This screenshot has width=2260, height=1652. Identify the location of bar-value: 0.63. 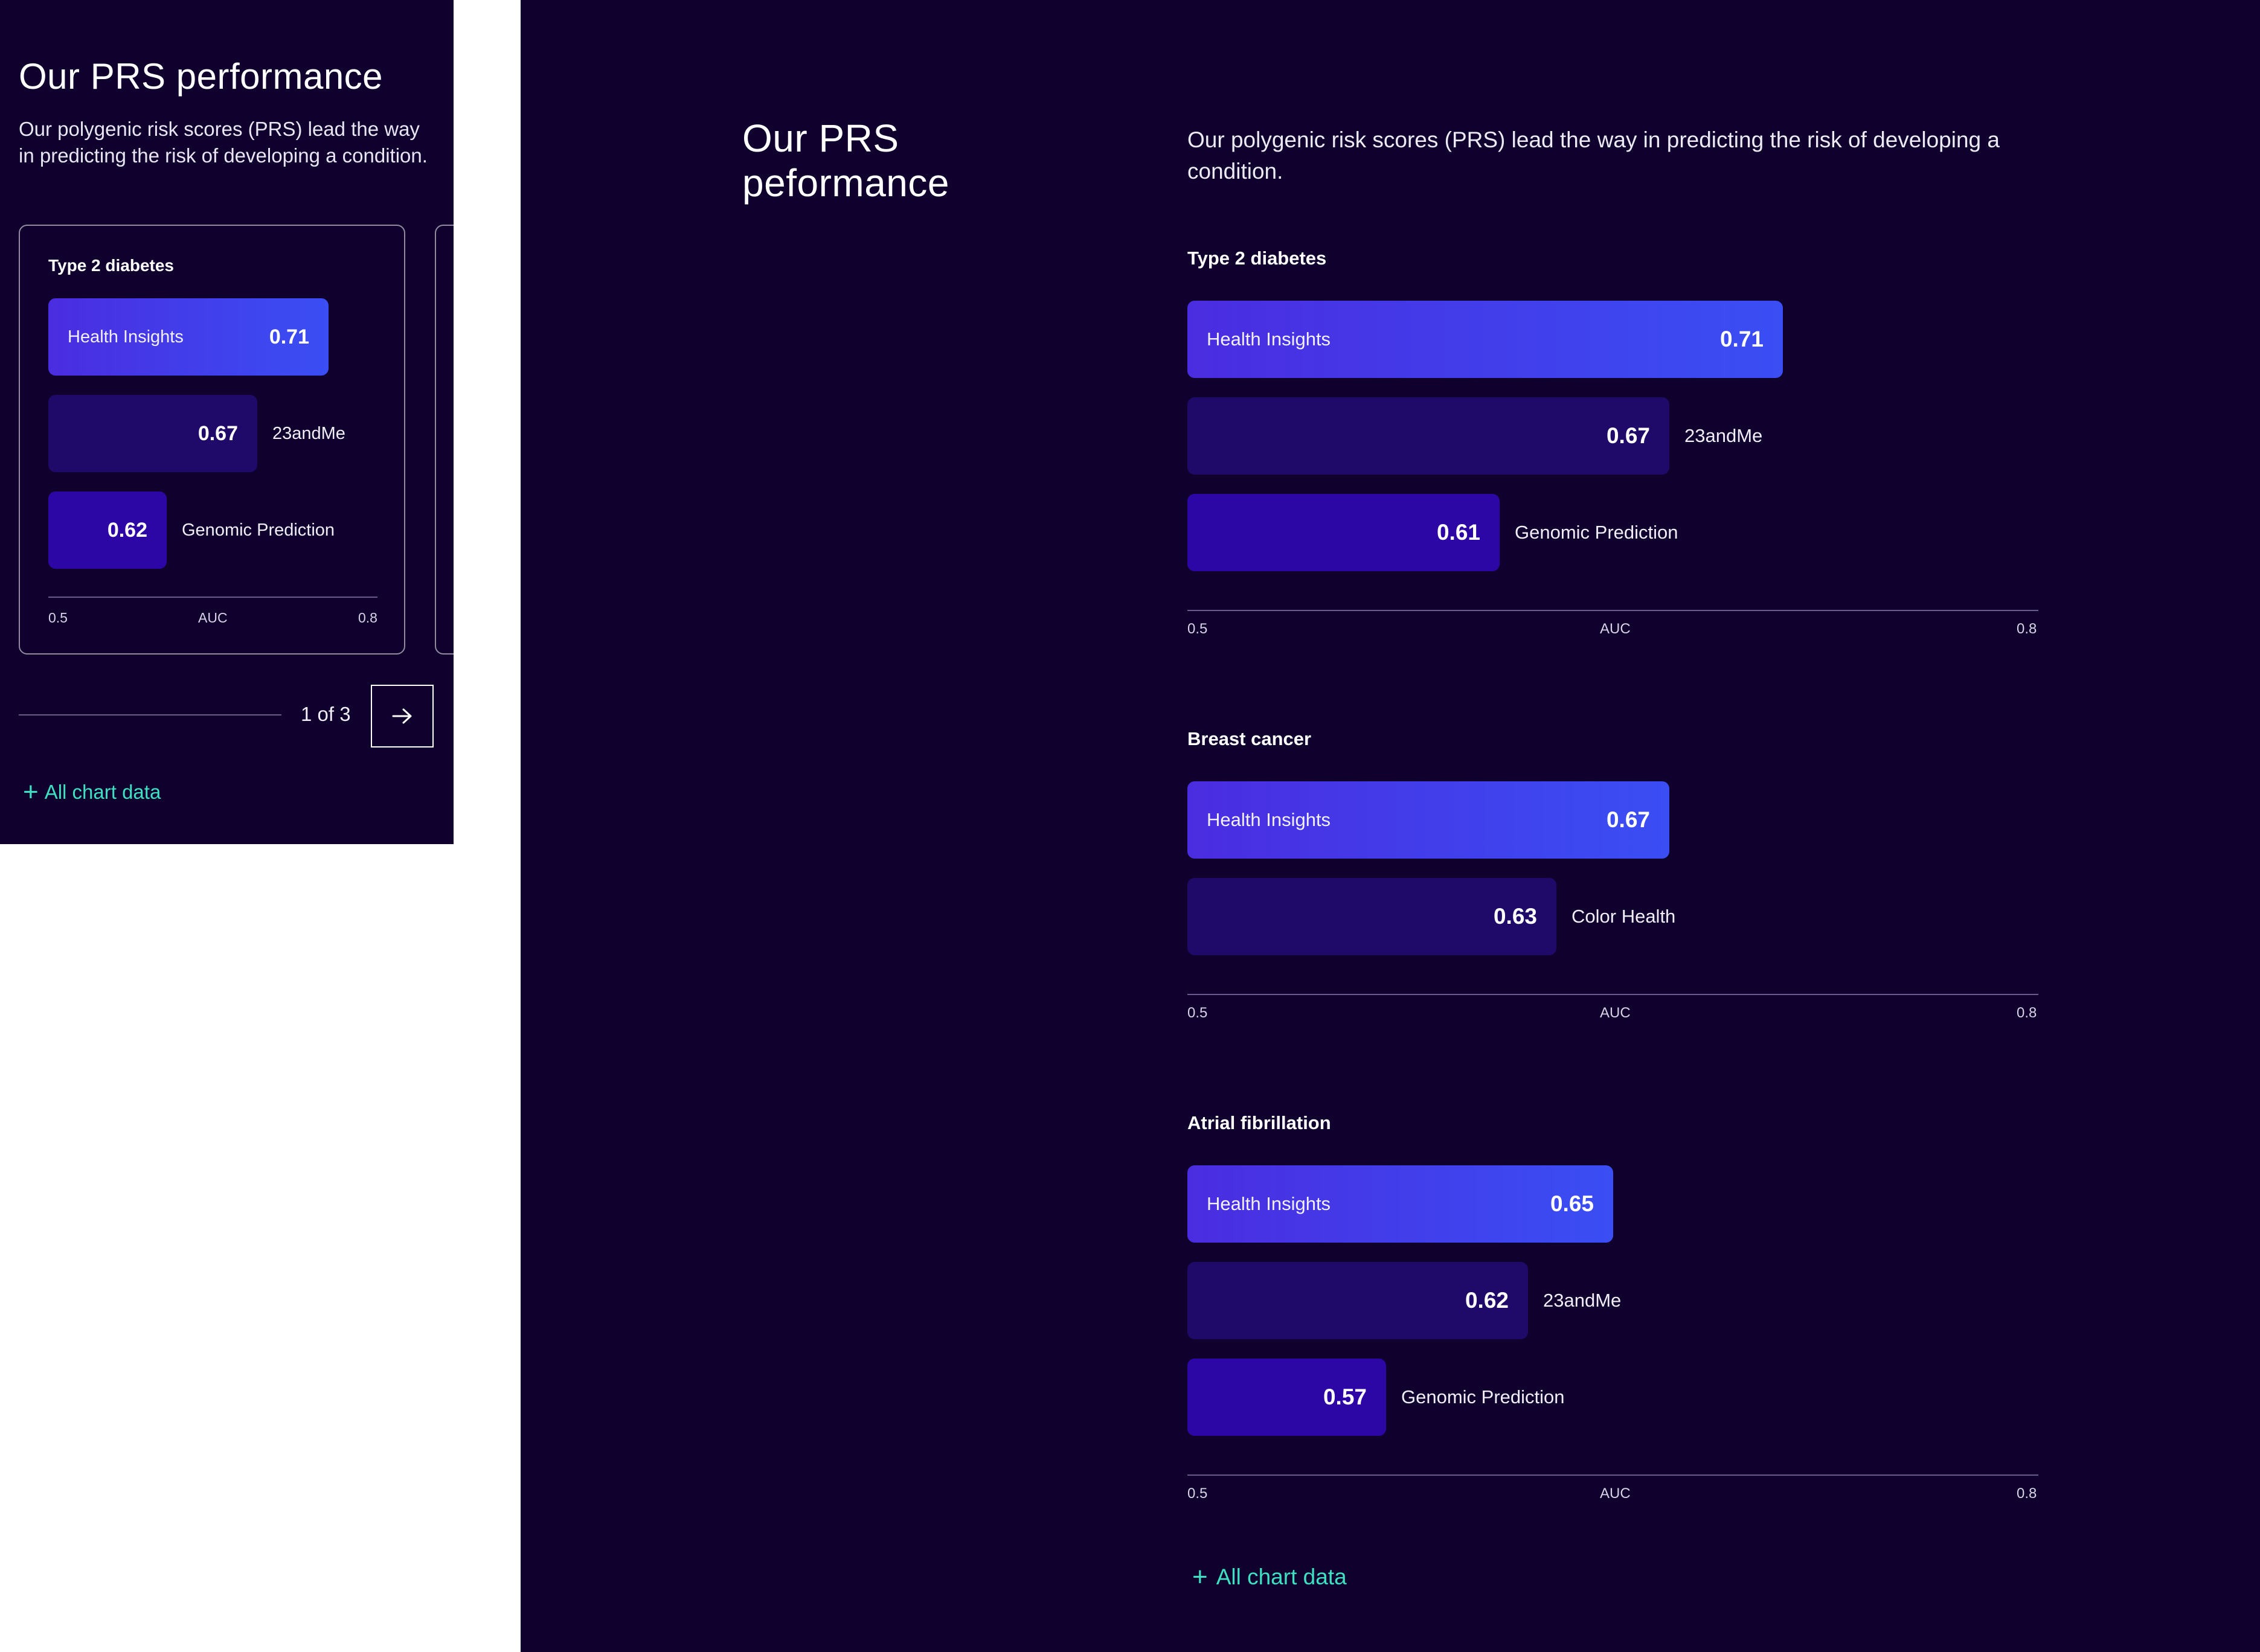
(1515, 916).